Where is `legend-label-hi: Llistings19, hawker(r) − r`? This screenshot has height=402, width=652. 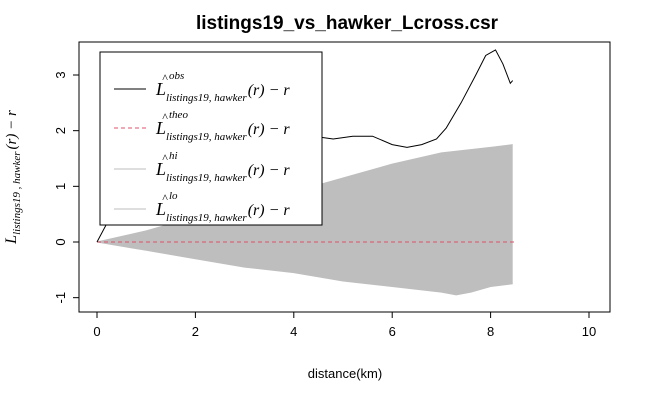 legend-label-hi: Llistings19, hawker(r) − r is located at coordinates (222, 171).